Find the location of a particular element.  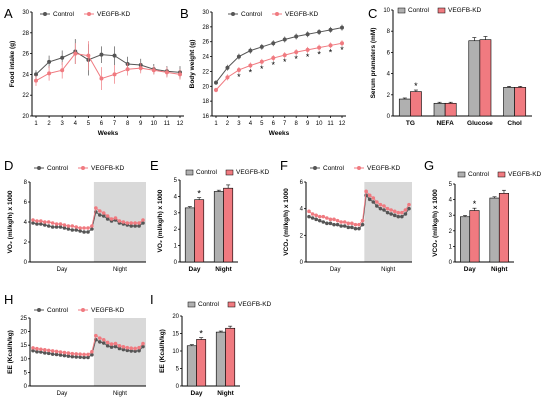

y-tick-label: 0 is located at coordinates (26, 387).